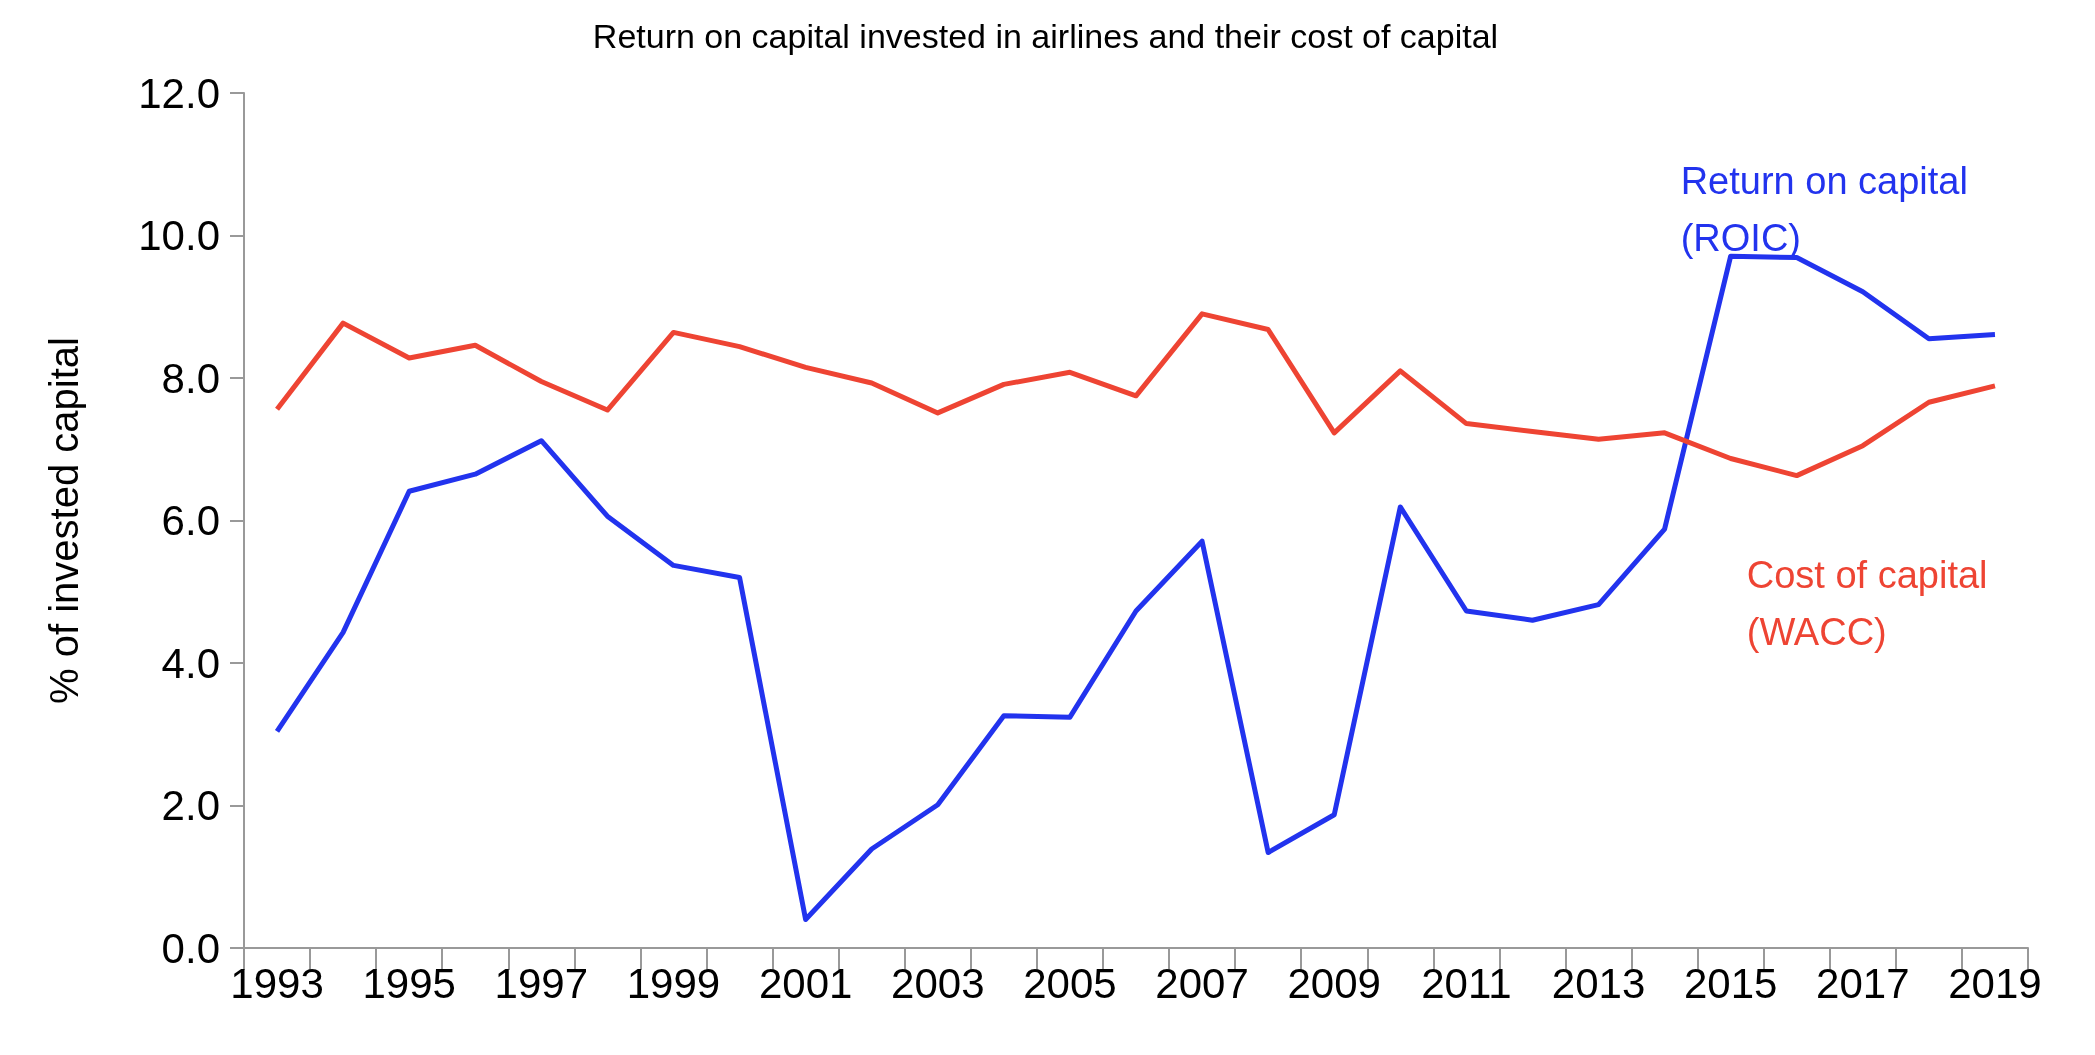 Image resolution: width=2095 pixels, height=1055 pixels. Describe the element at coordinates (1730, 983) in the screenshot. I see `x-tick-label: 2015` at that location.